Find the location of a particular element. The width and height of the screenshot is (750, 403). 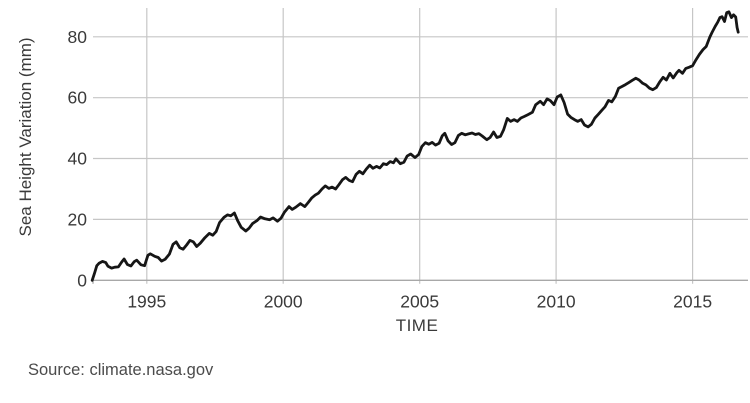

x-tick-label: 2005 is located at coordinates (419, 301).